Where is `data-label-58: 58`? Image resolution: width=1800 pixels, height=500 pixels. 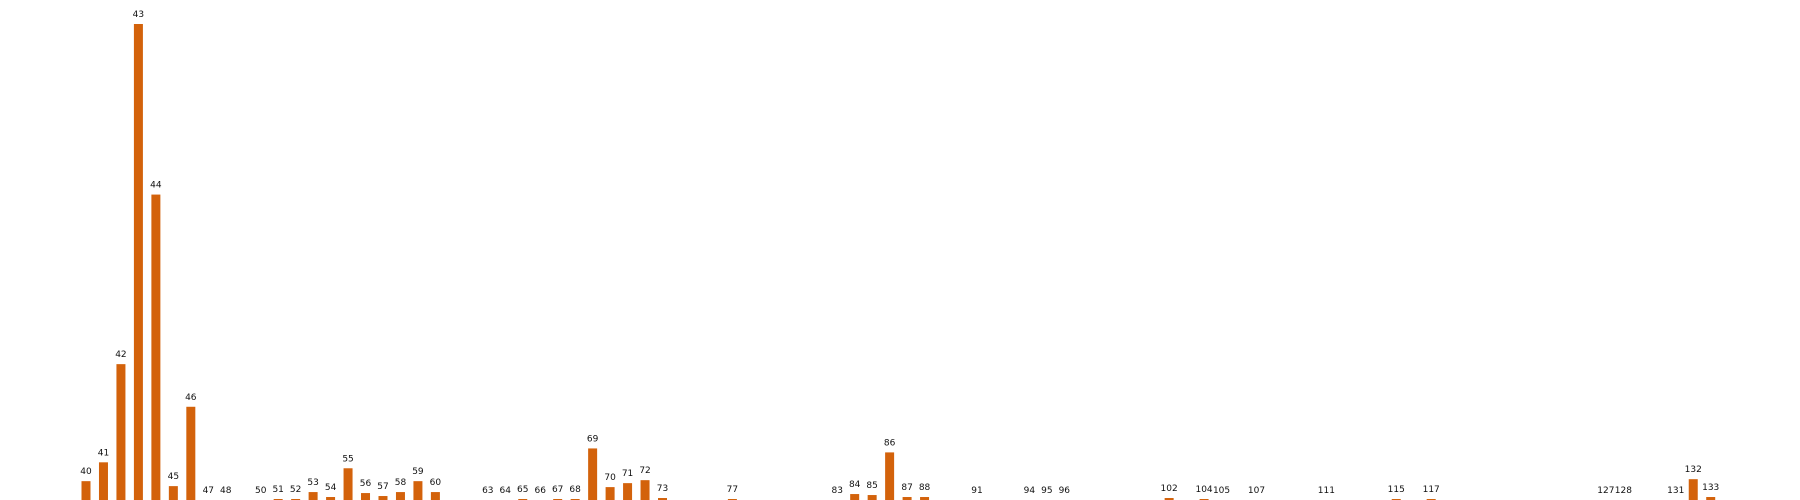
data-label-58: 58 is located at coordinates (401, 483).